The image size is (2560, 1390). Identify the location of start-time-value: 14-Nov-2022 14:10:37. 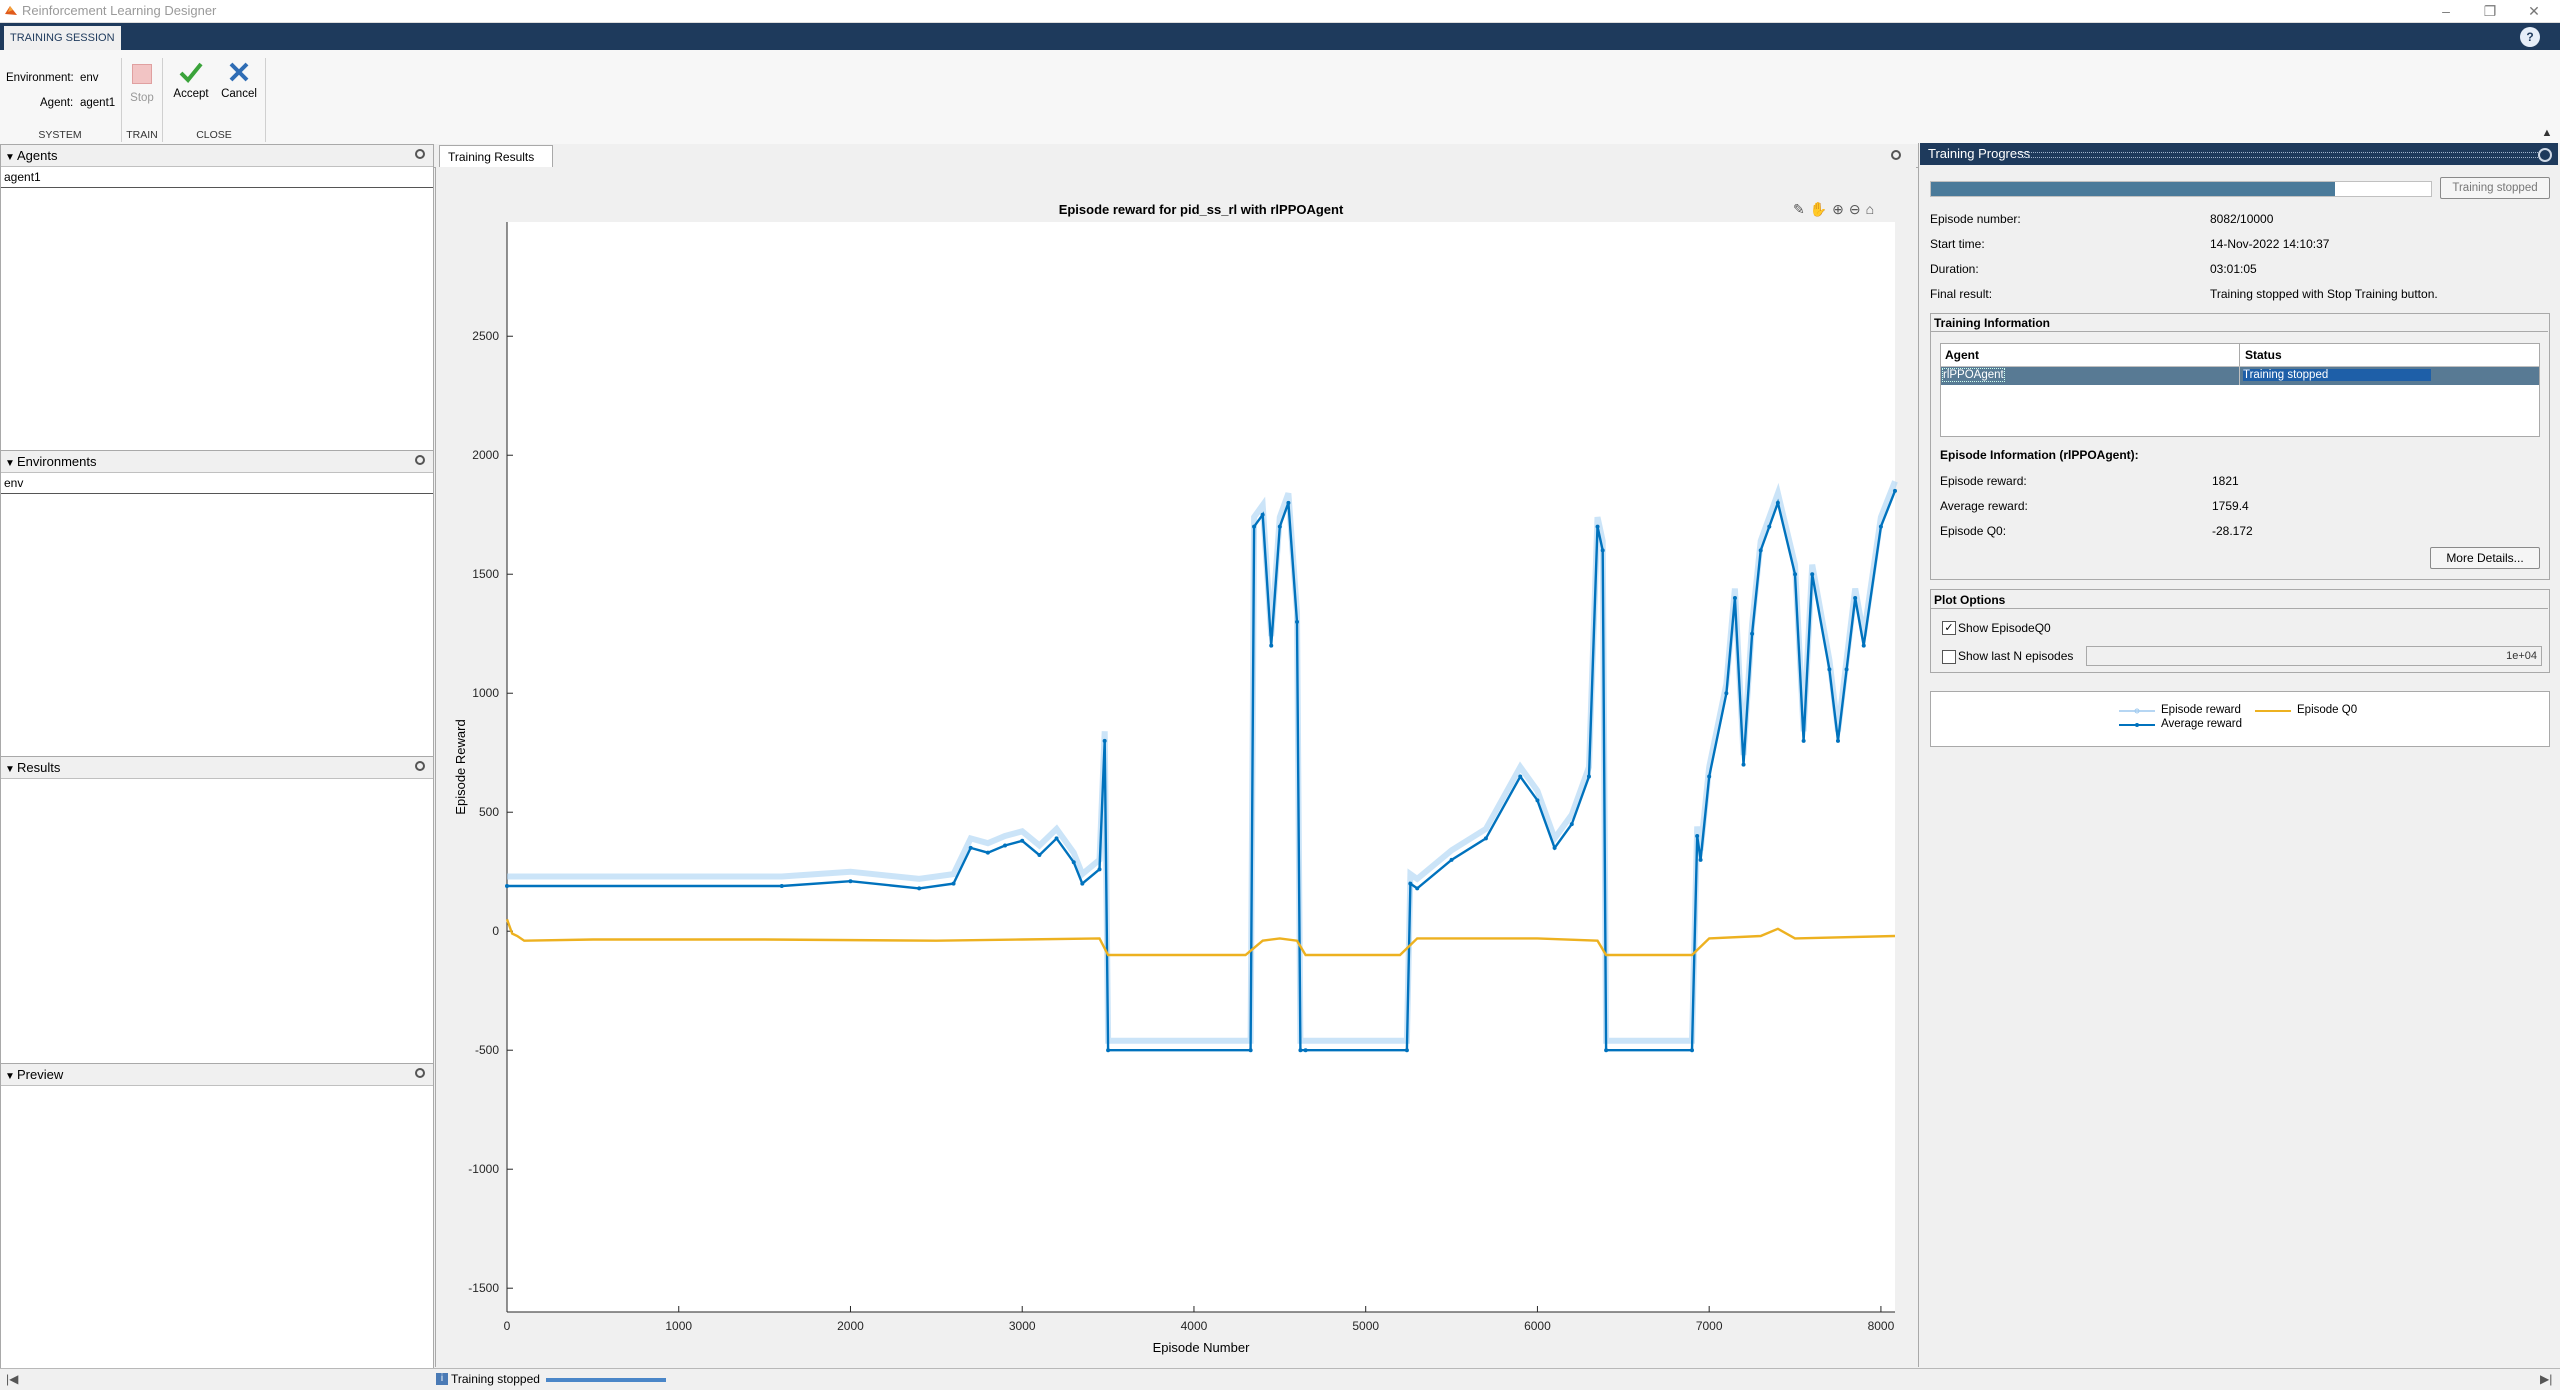
(2270, 244).